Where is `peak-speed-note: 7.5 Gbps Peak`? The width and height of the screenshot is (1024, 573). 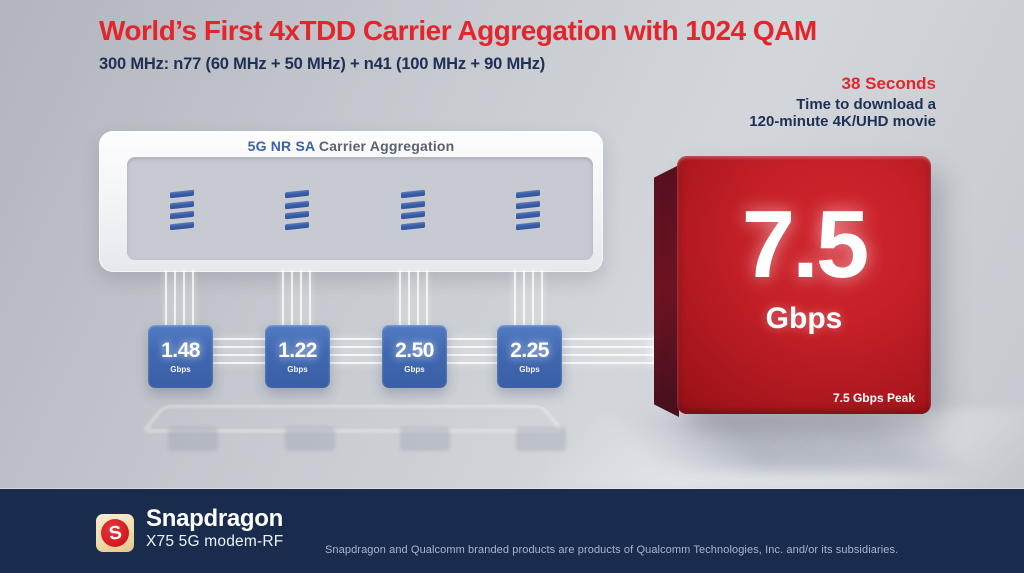
peak-speed-note: 7.5 Gbps Peak is located at coordinates (873, 398).